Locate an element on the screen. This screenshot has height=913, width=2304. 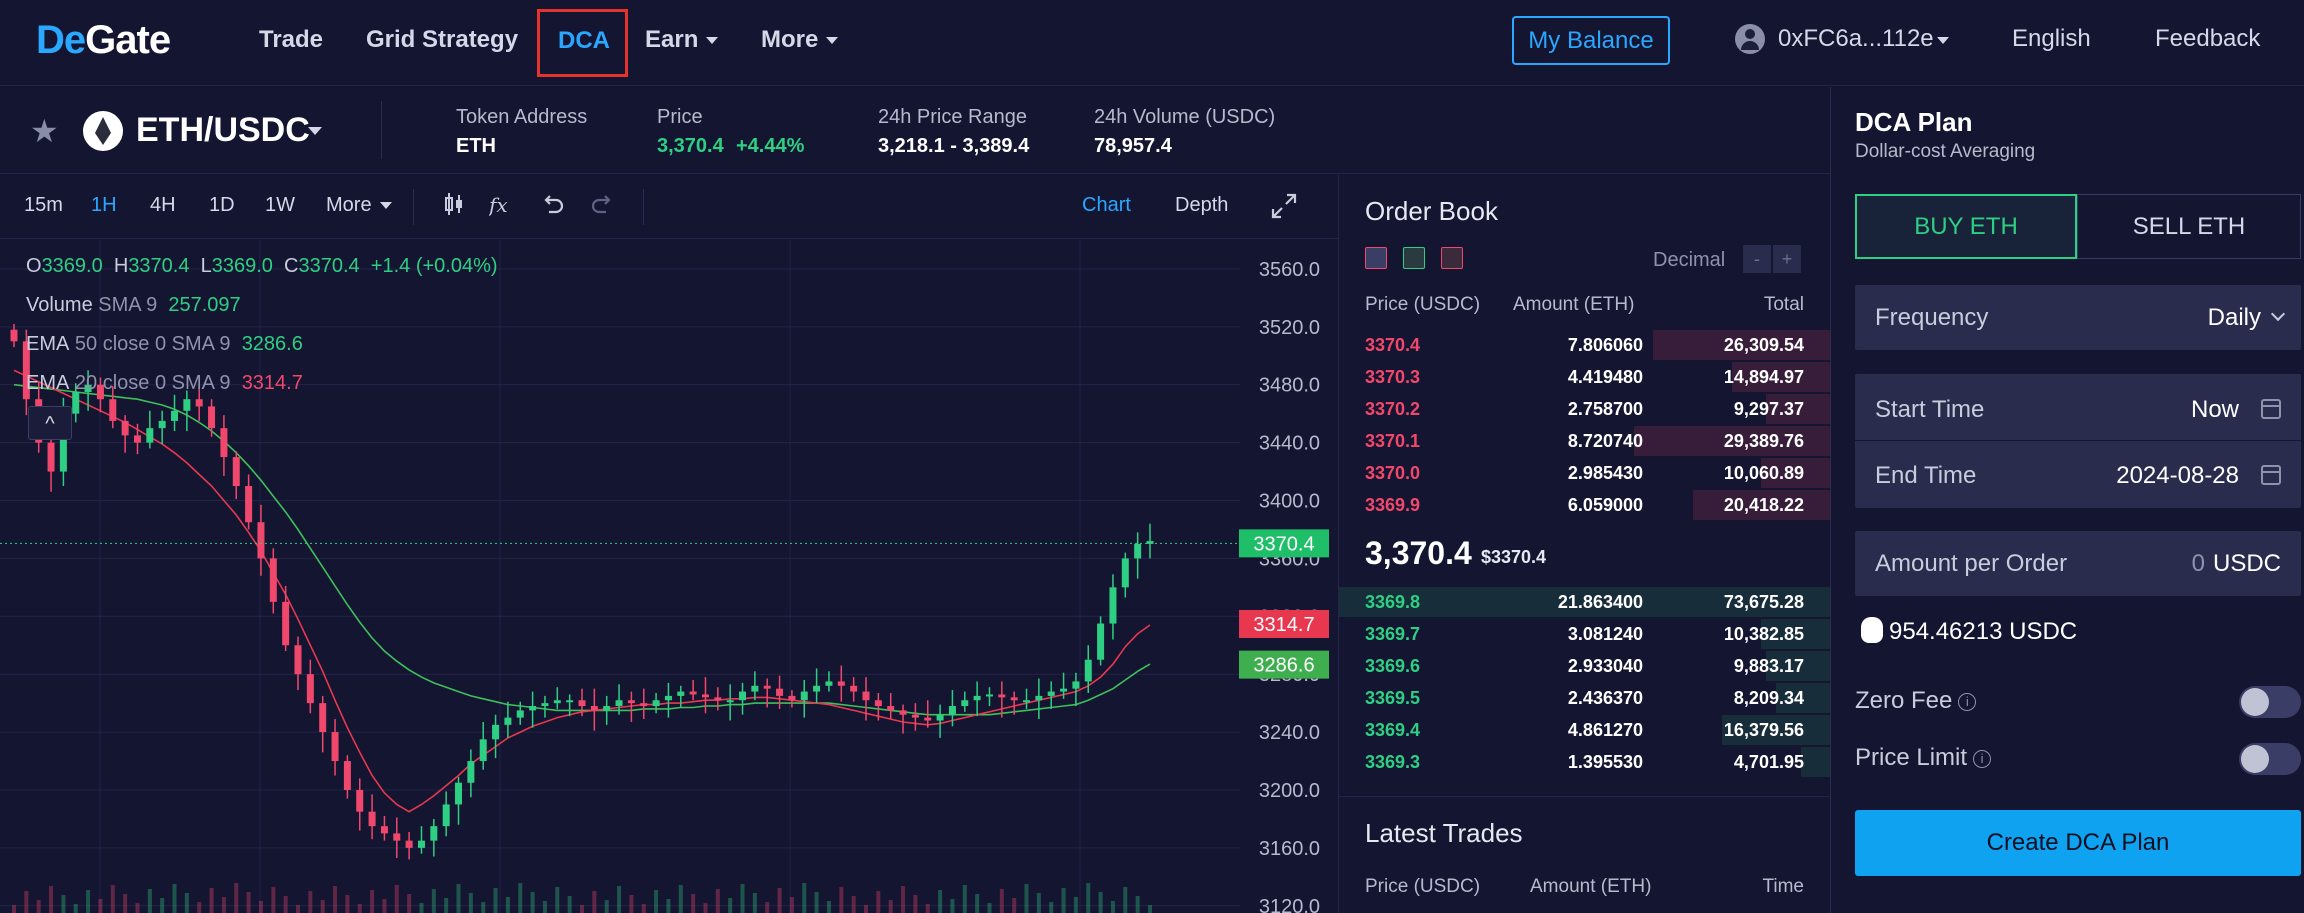
bid-price: 3369.5 is located at coordinates (1393, 698).